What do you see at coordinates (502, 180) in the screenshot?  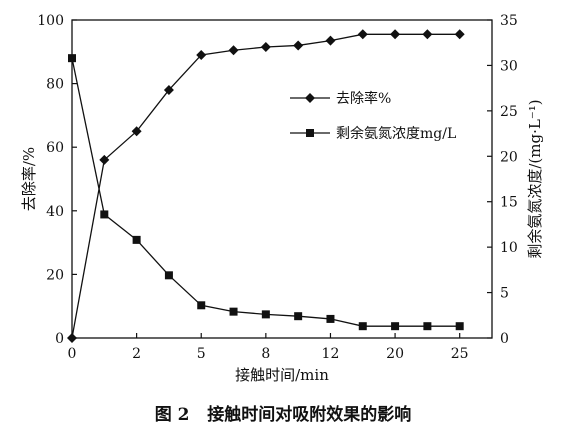 I see `right-y-axis: 0 5 10 15 20 25 30 35` at bounding box center [502, 180].